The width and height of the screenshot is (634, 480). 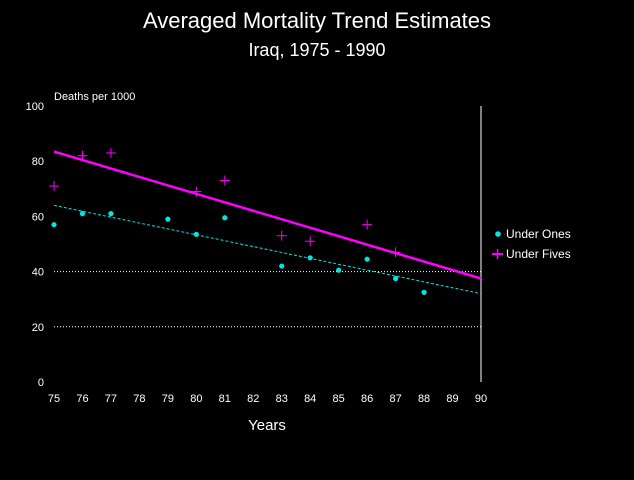 I want to click on x-tick-label: 81, so click(x=225, y=399).